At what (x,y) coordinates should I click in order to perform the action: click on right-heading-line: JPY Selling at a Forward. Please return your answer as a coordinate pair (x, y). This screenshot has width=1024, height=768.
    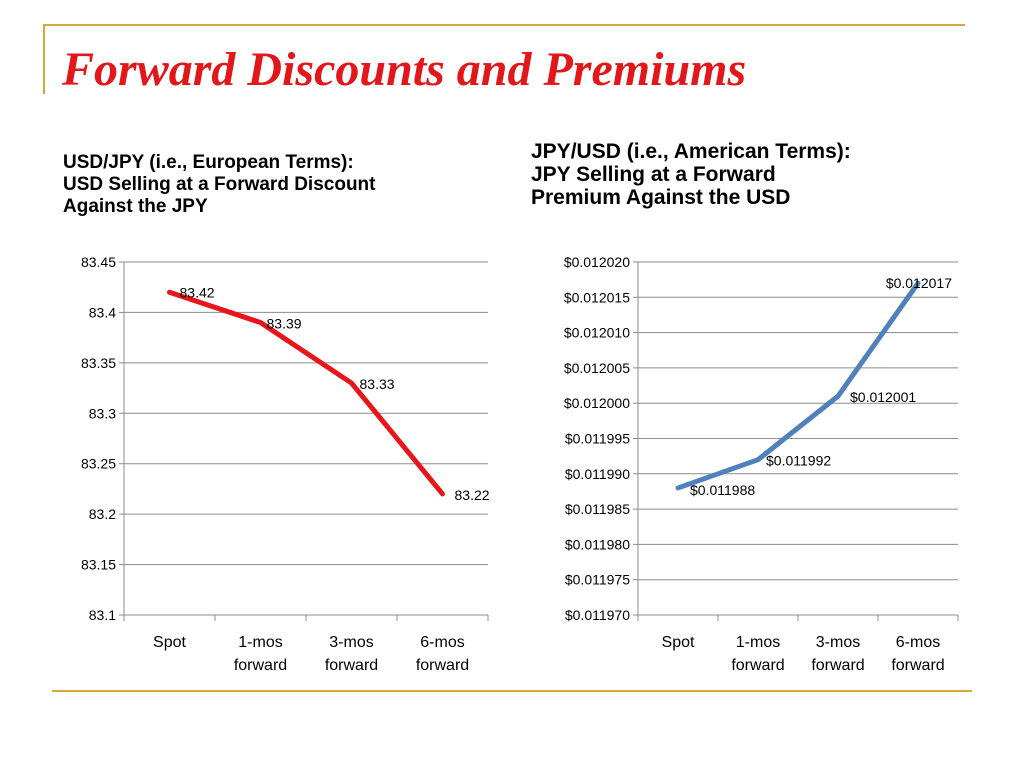
    Looking at the image, I should click on (653, 175).